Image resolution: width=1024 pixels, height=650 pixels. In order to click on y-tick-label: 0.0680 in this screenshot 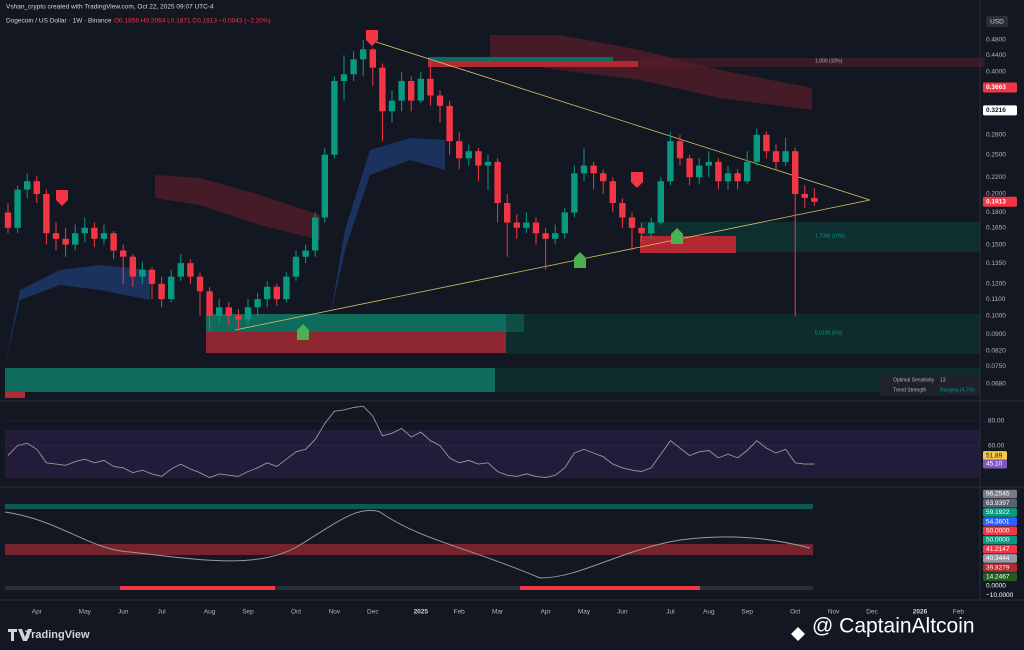, I will do `click(996, 383)`.